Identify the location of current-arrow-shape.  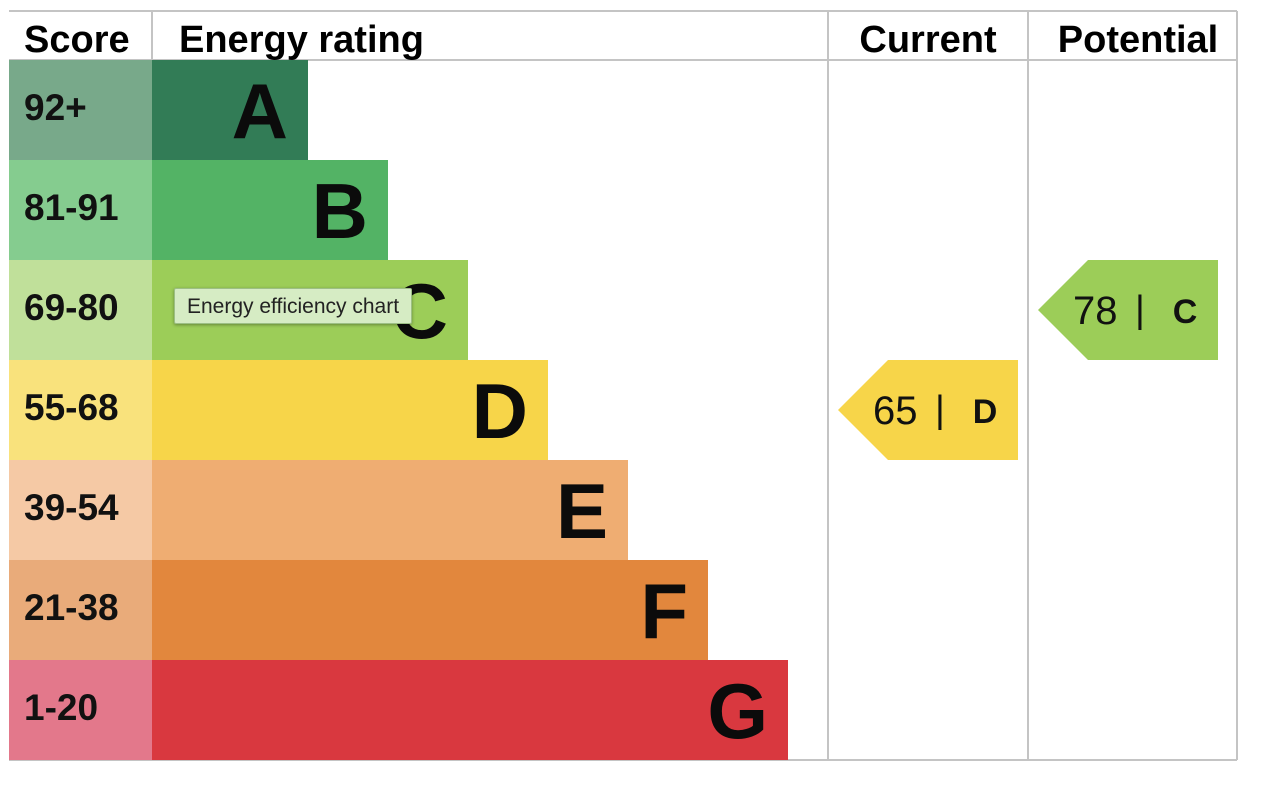
(928, 410).